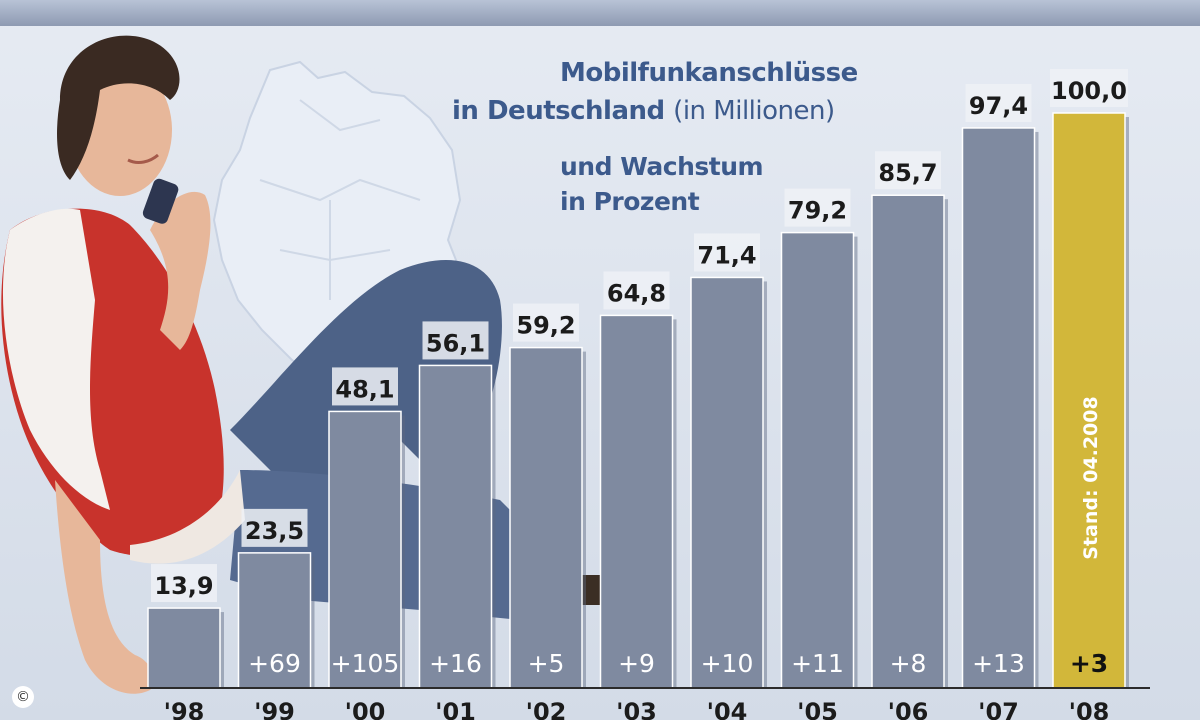  I want to click on bar-group: 100,0 +3 Stand: 04.2008 '08, so click(1089, 394).